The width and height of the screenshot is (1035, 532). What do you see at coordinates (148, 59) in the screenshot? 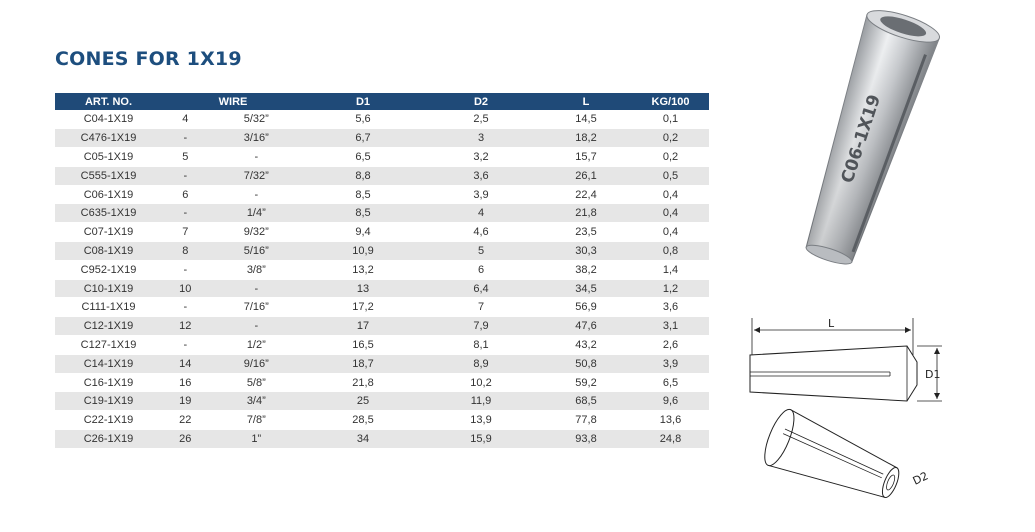
I see `page-title: CONES FOR 1X19` at bounding box center [148, 59].